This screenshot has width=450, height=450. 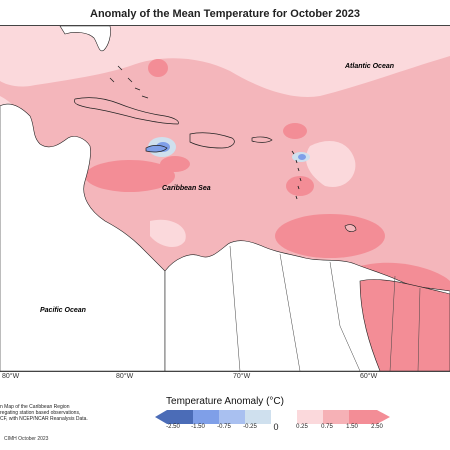 I want to click on land-bahamas, so click(x=129, y=82).